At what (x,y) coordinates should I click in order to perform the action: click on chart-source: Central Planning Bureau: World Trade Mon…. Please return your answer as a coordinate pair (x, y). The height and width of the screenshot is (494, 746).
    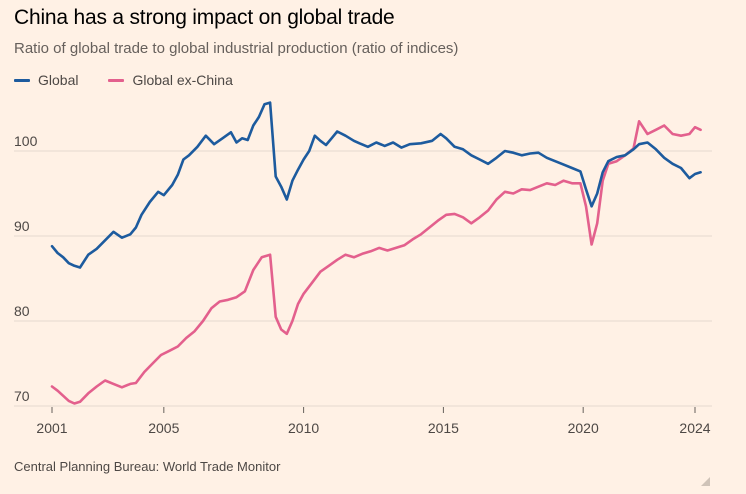
    Looking at the image, I should click on (147, 466).